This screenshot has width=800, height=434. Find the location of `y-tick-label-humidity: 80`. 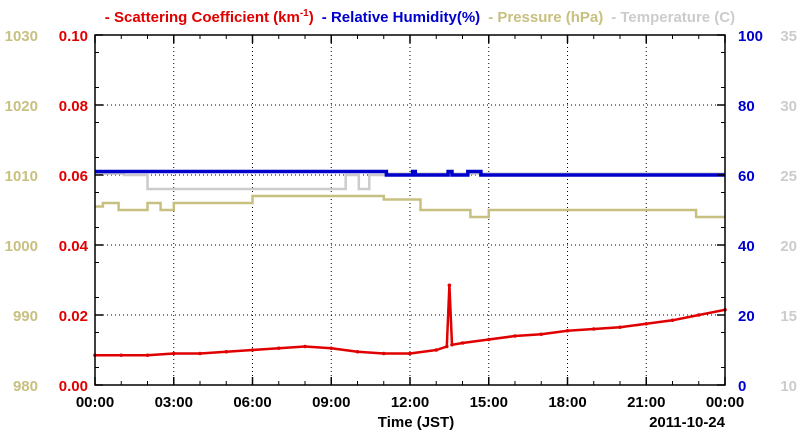

y-tick-label-humidity: 80 is located at coordinates (746, 106).